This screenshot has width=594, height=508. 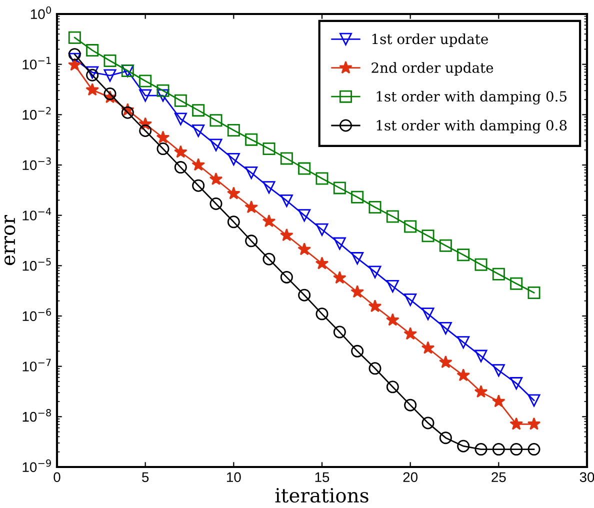 I want to click on y-axis-title: error, so click(x=10, y=240).